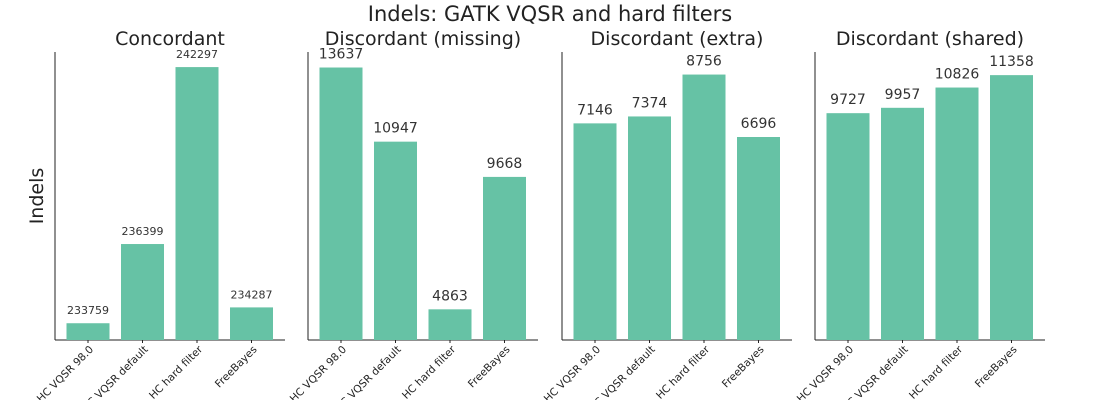  I want to click on panel-title: Discordant (extra), so click(677, 39).